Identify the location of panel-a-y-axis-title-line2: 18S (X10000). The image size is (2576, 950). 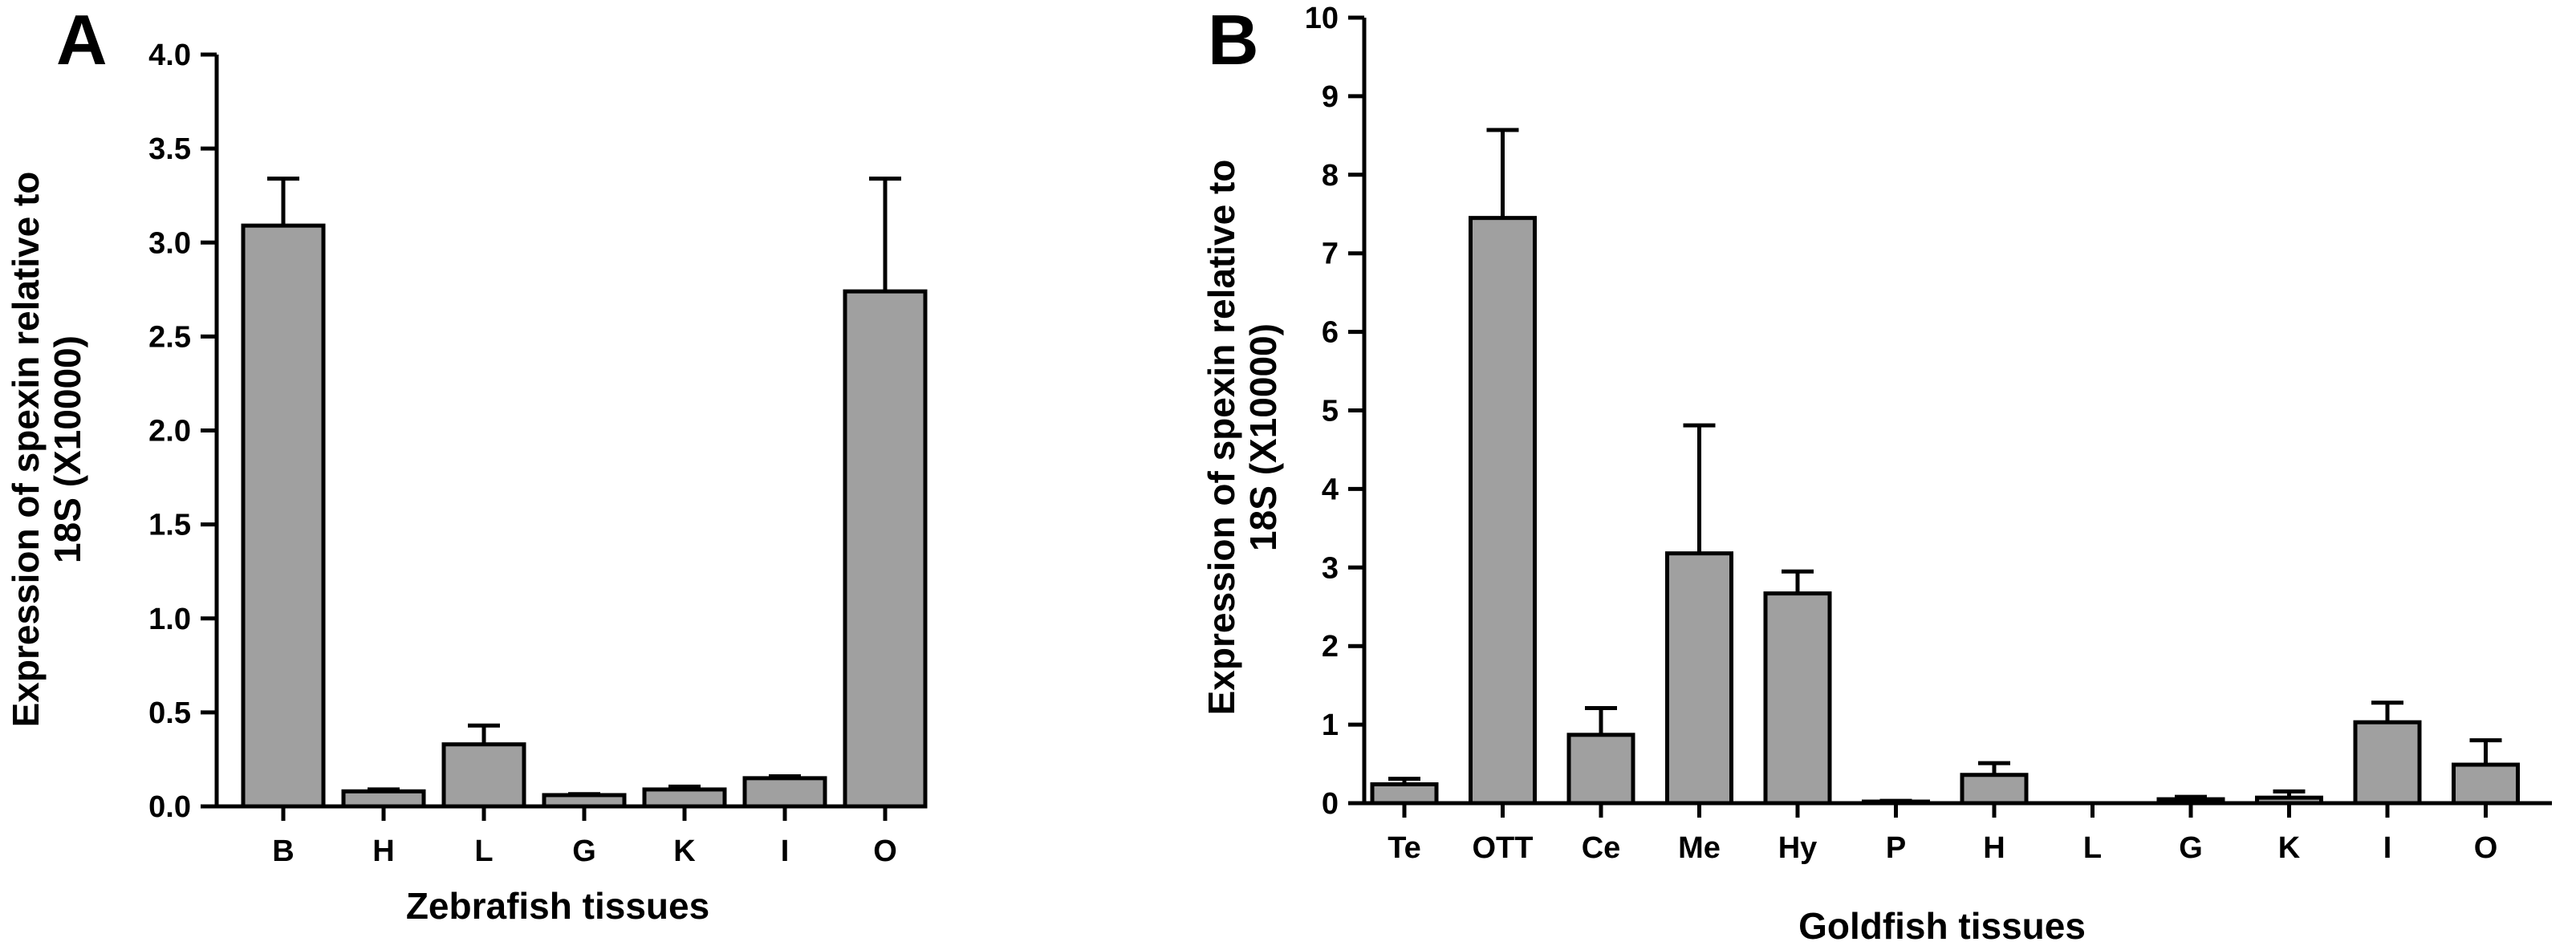
(67, 449).